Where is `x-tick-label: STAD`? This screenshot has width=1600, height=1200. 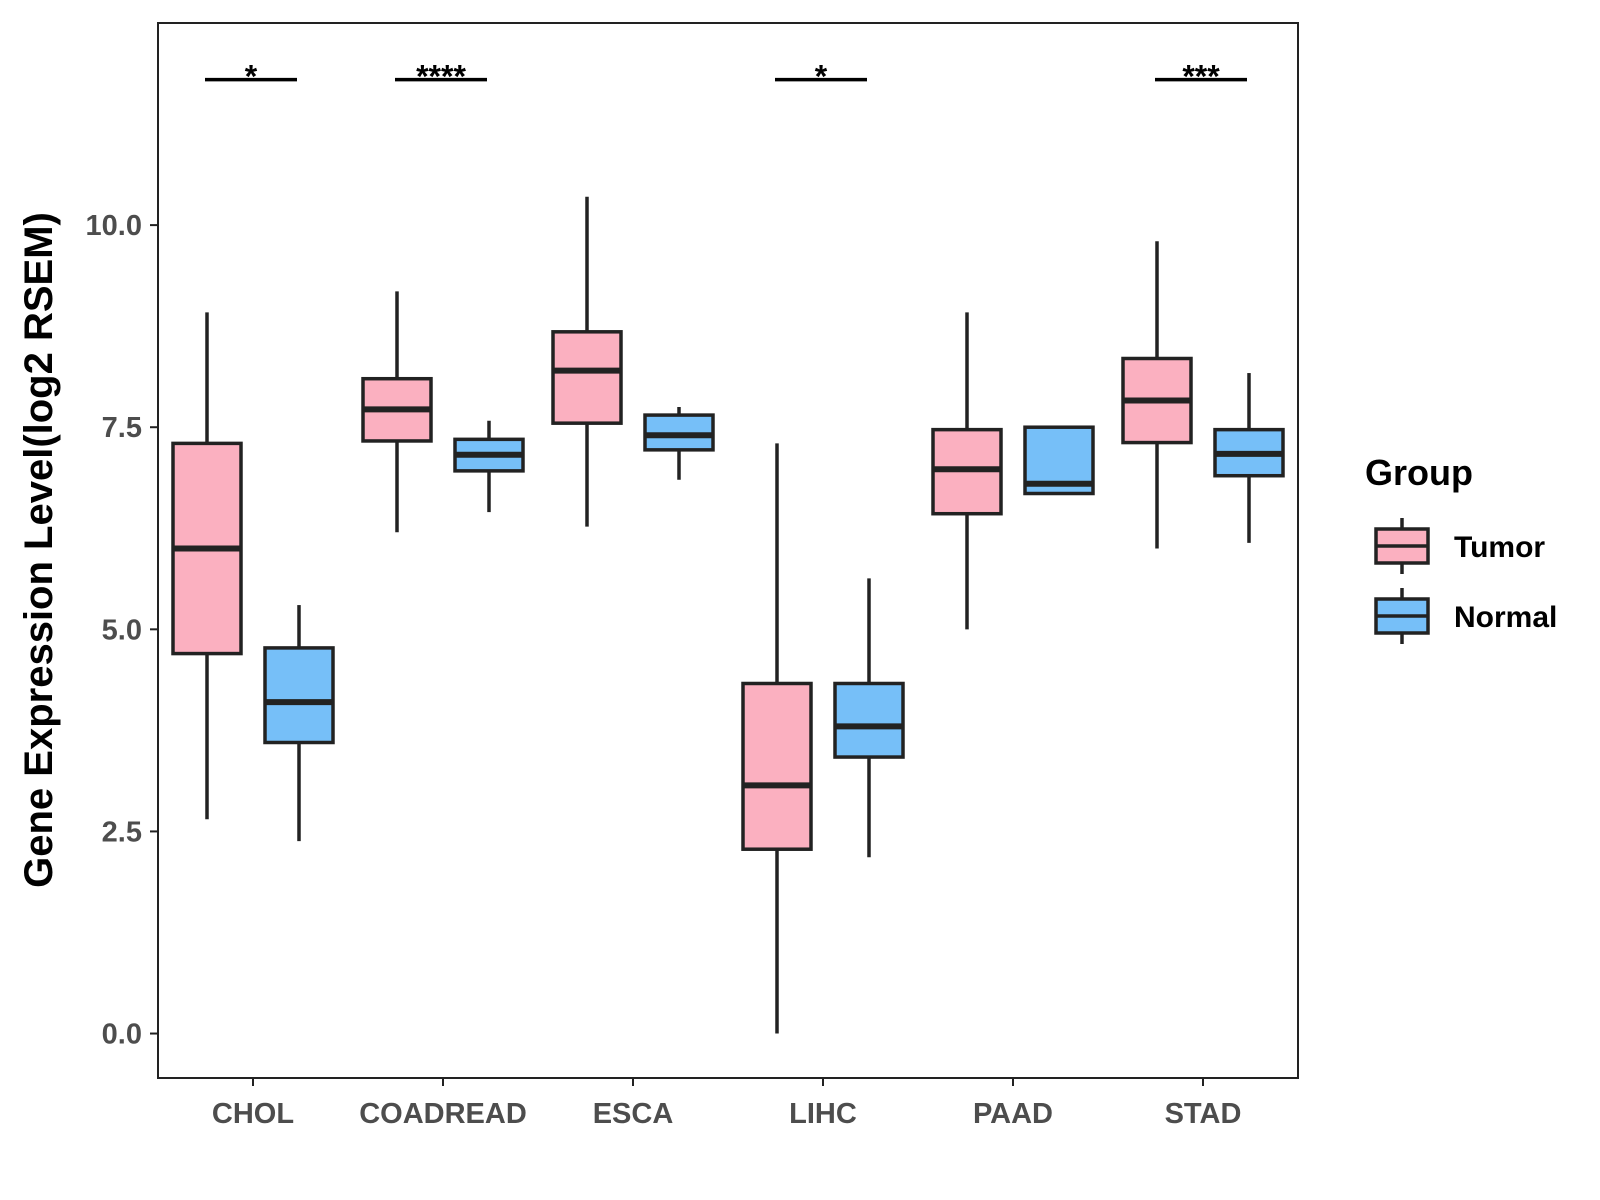 x-tick-label: STAD is located at coordinates (1203, 1114).